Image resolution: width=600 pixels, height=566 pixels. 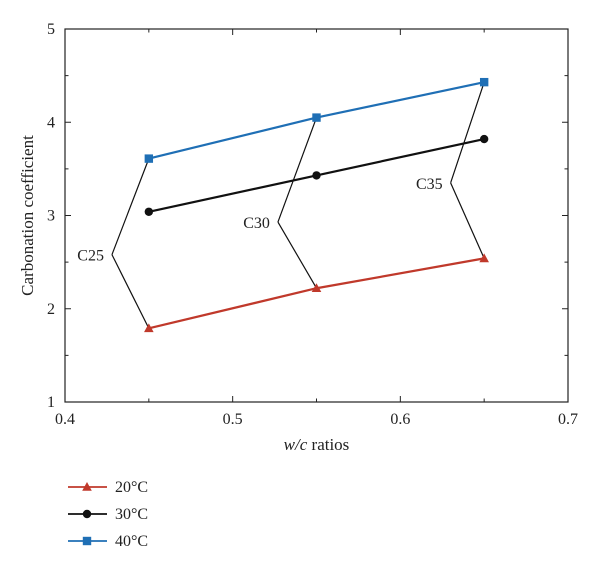 What do you see at coordinates (328, 444) in the screenshot?
I see `x-axis-title-rest: ratios` at bounding box center [328, 444].